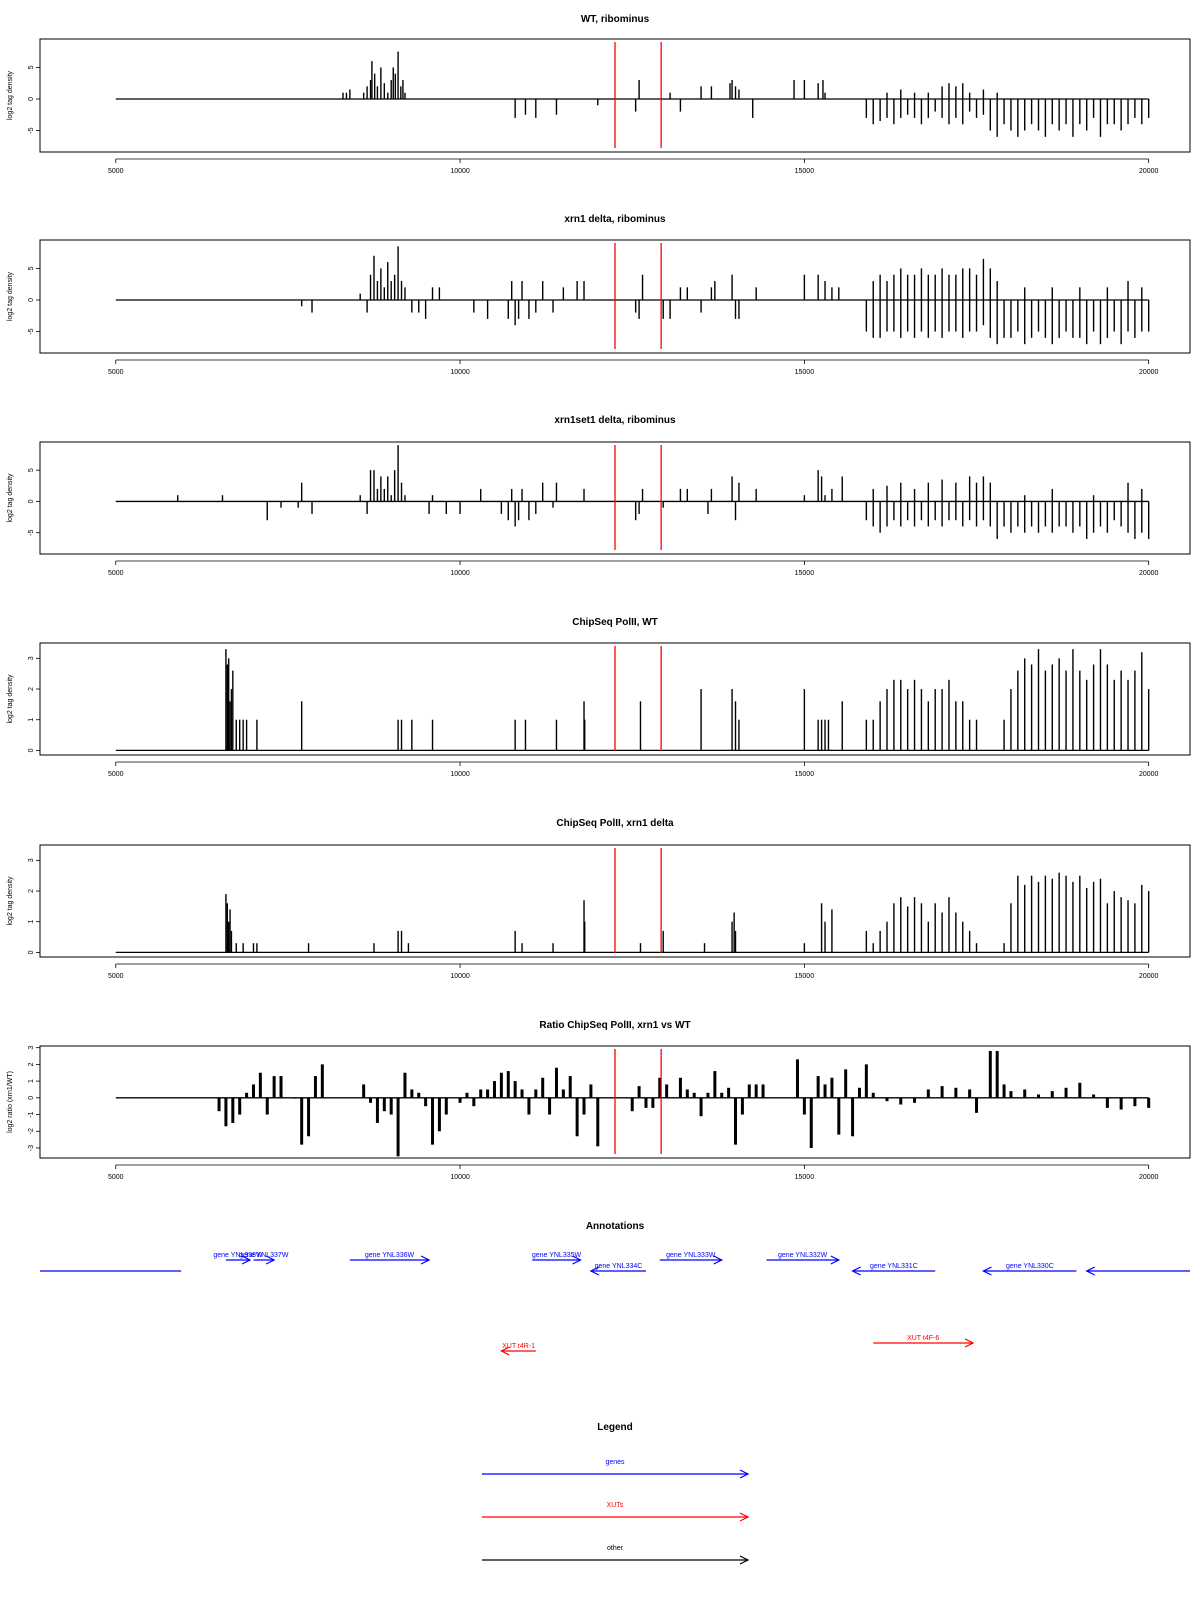  Describe the element at coordinates (615, 1226) in the screenshot. I see `annotations-title: Annotations` at that location.